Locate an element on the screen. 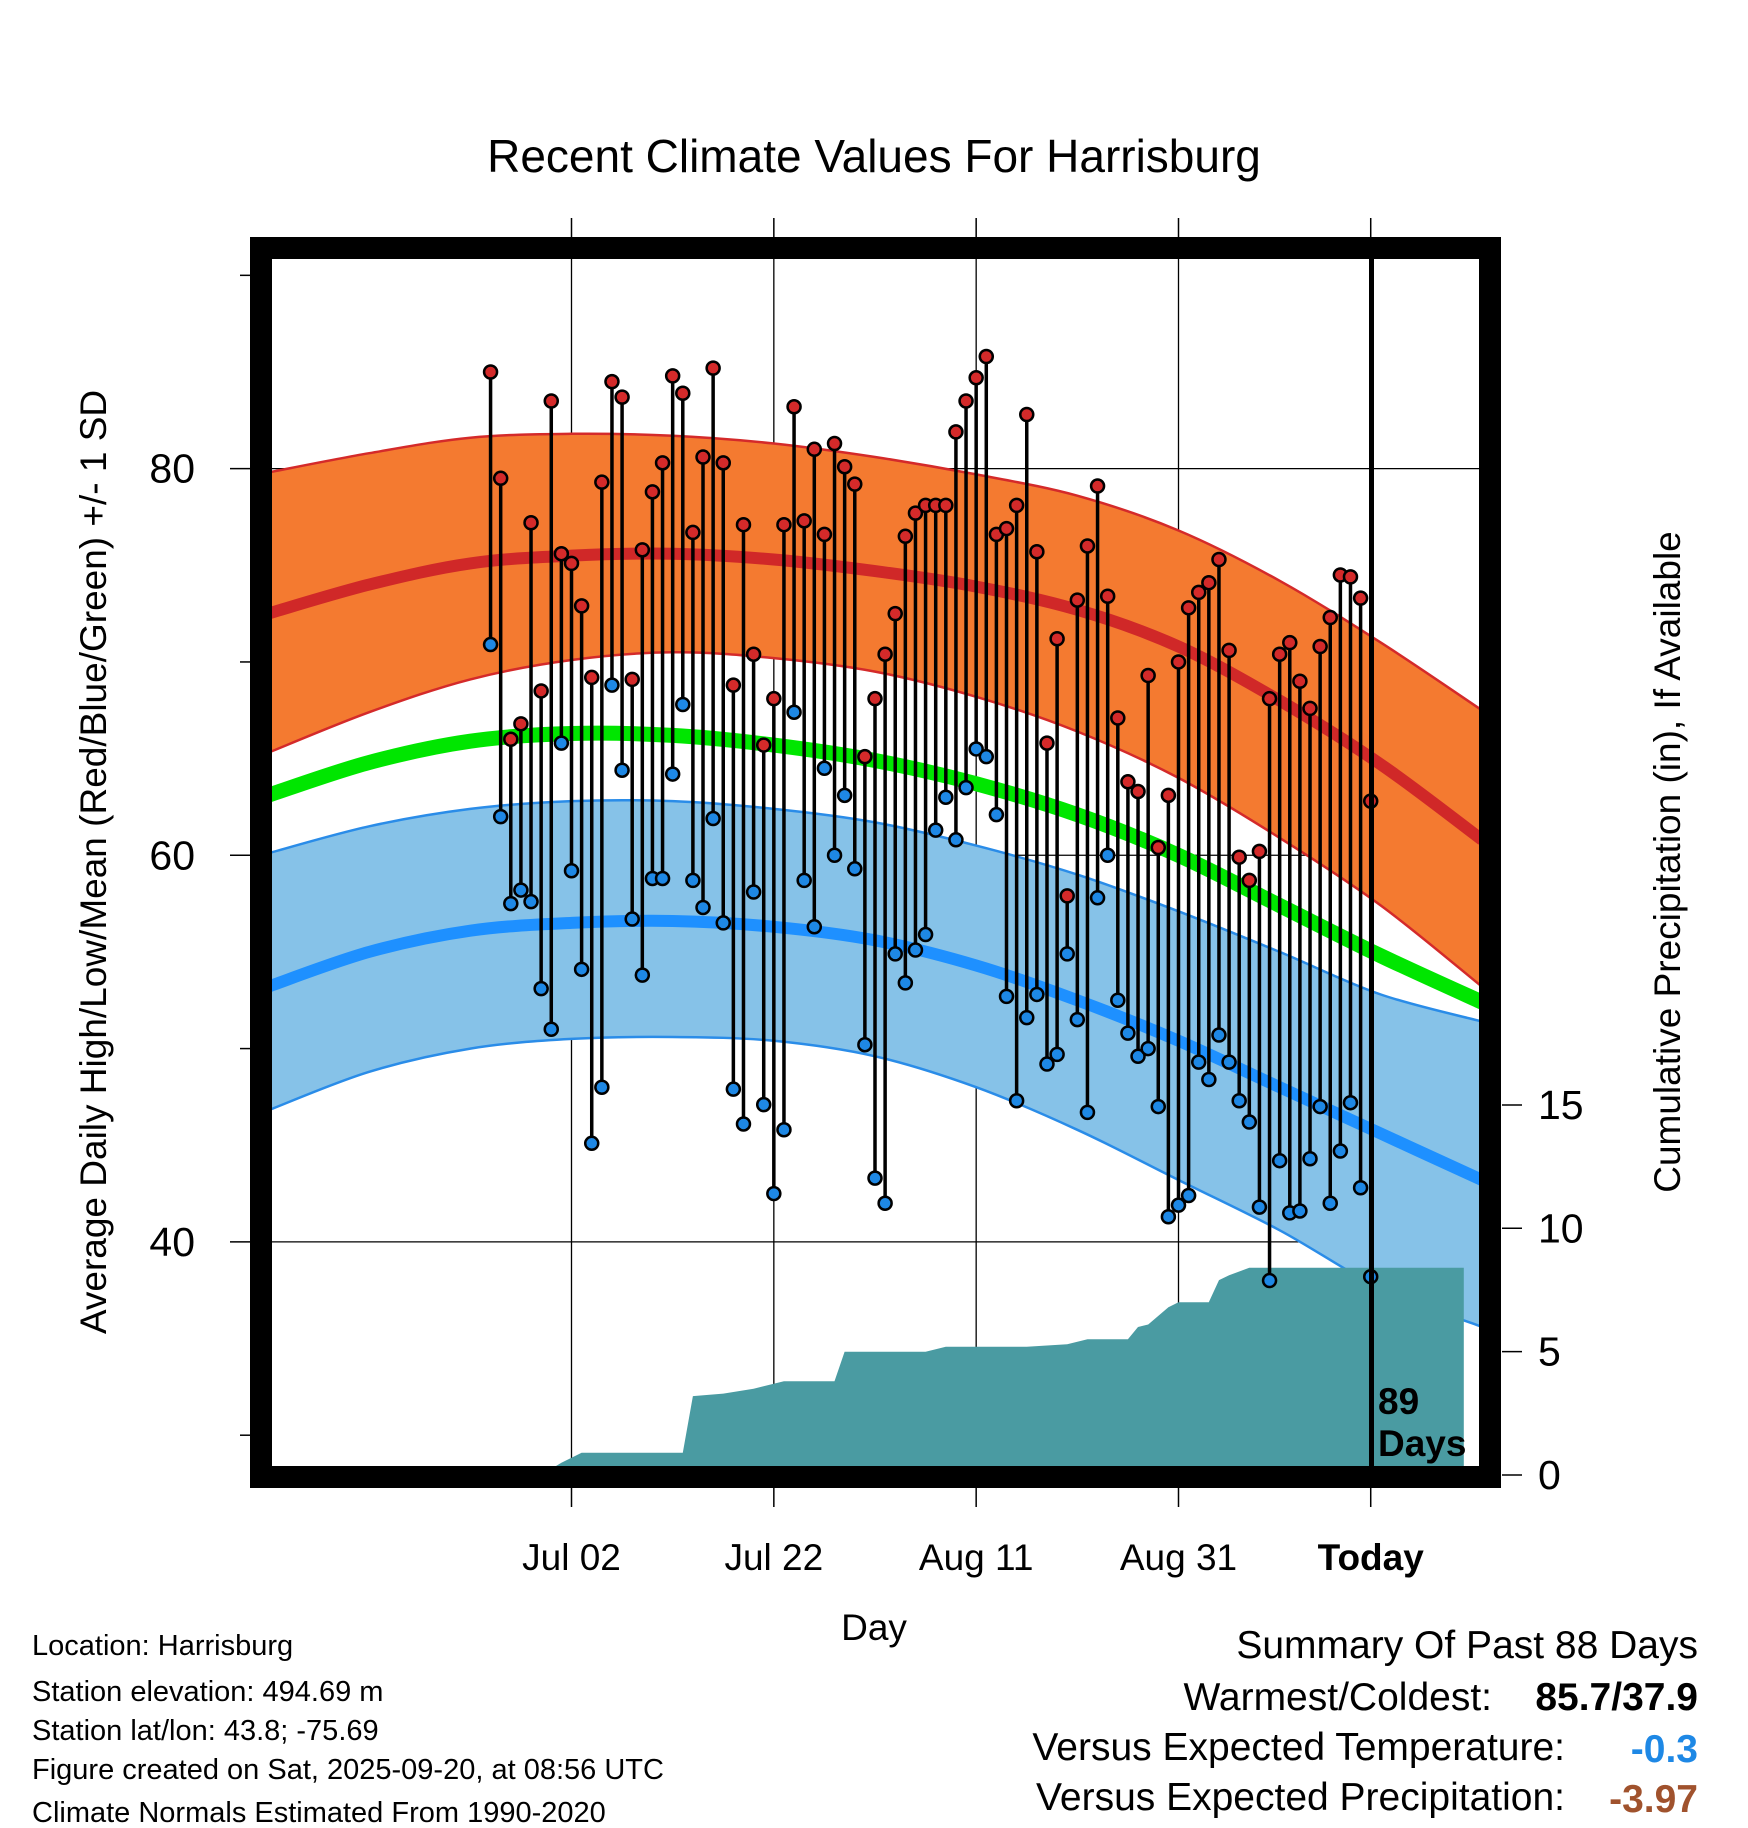 This screenshot has height=1828, width=1748. y-right-tick-label: 5 is located at coordinates (1549, 1352).